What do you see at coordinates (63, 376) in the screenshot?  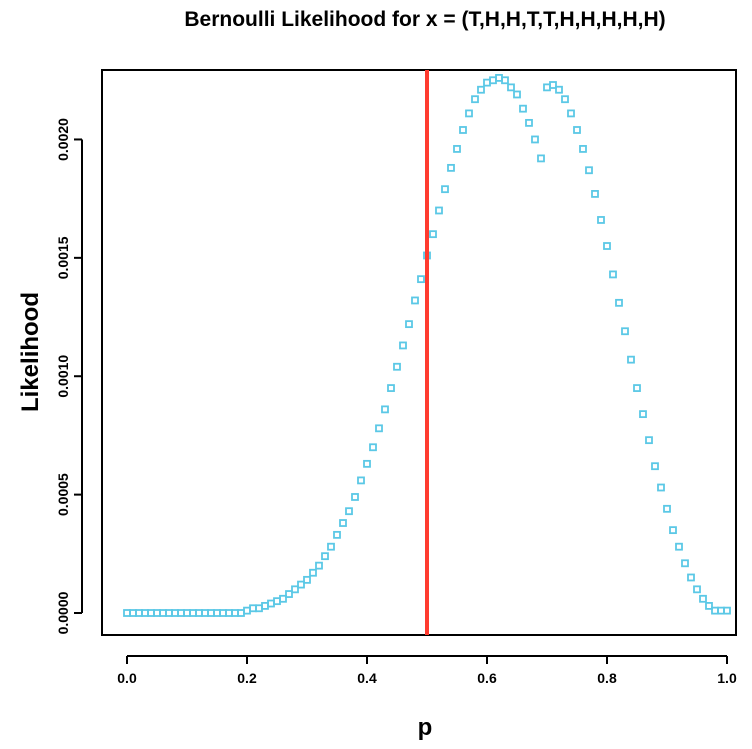 I see `y-tick-label: 0.0010` at bounding box center [63, 376].